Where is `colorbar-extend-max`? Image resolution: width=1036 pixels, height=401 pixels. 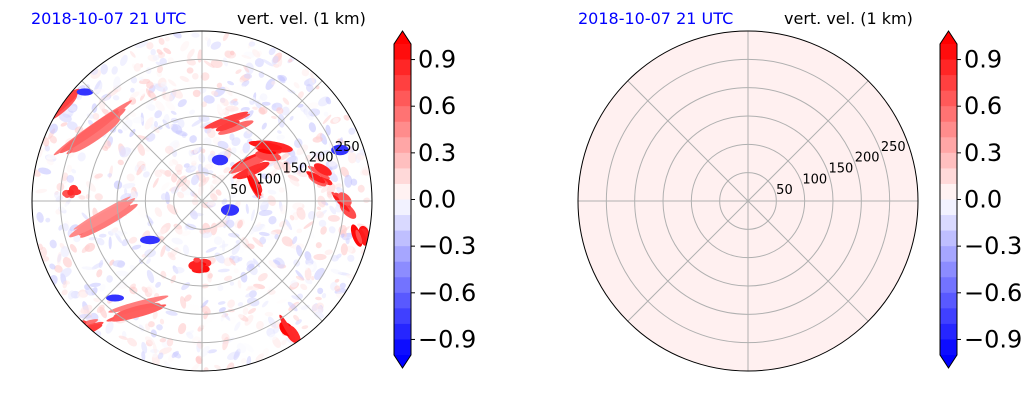
colorbar-extend-max is located at coordinates (948, 37).